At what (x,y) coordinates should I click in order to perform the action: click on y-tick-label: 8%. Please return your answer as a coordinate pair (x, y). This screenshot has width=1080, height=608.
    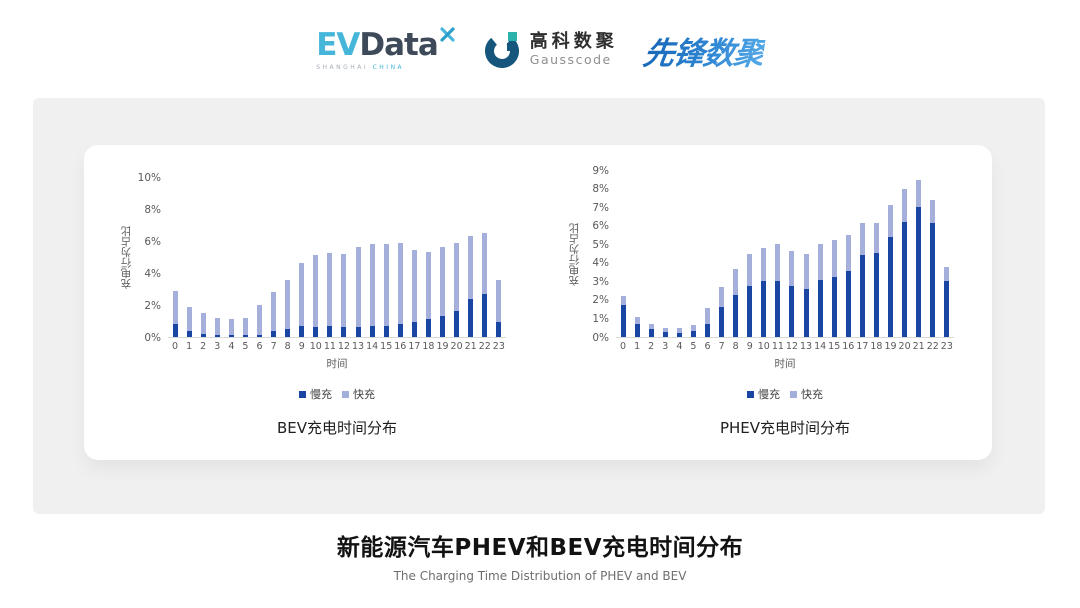
    Looking at the image, I should click on (152, 209).